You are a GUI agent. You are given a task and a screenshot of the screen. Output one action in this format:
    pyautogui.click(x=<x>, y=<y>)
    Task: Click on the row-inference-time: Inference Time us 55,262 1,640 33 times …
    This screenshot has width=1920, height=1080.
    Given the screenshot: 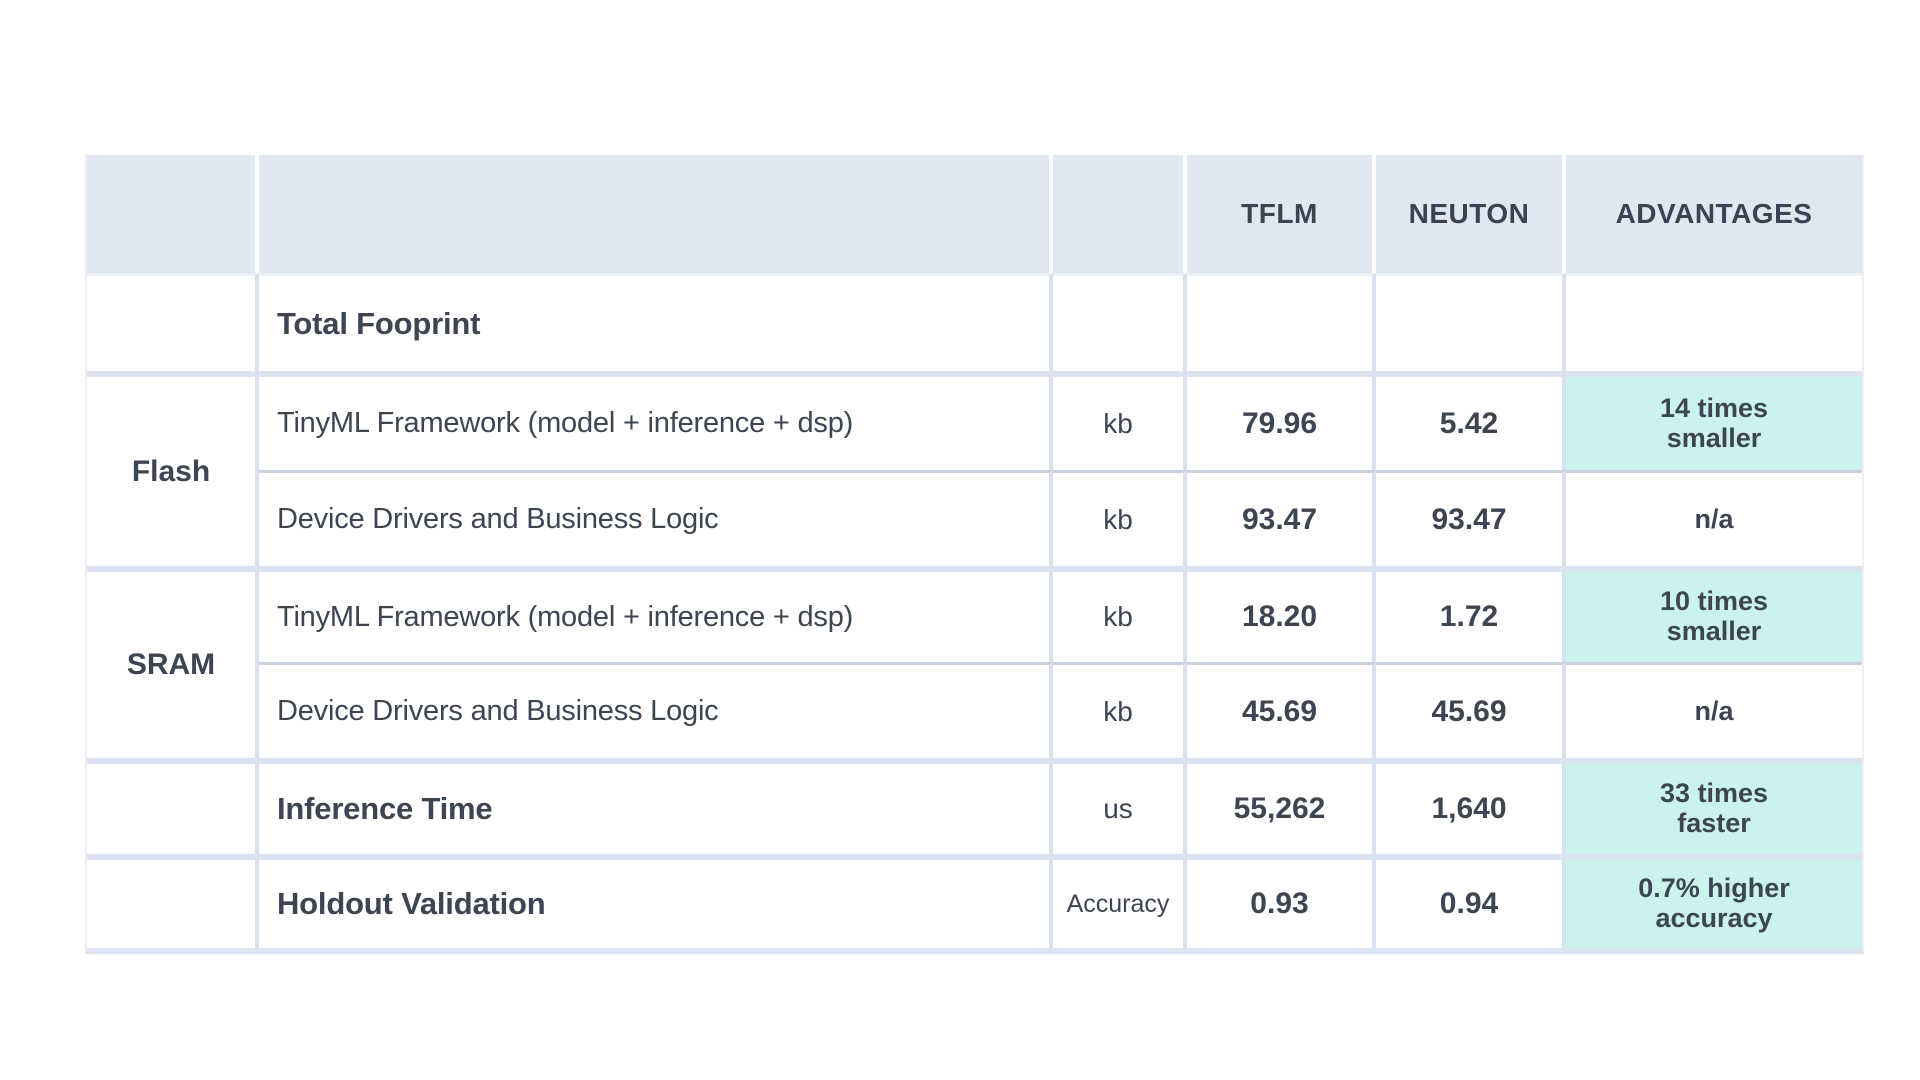 What is the action you would take?
    pyautogui.click(x=974, y=806)
    